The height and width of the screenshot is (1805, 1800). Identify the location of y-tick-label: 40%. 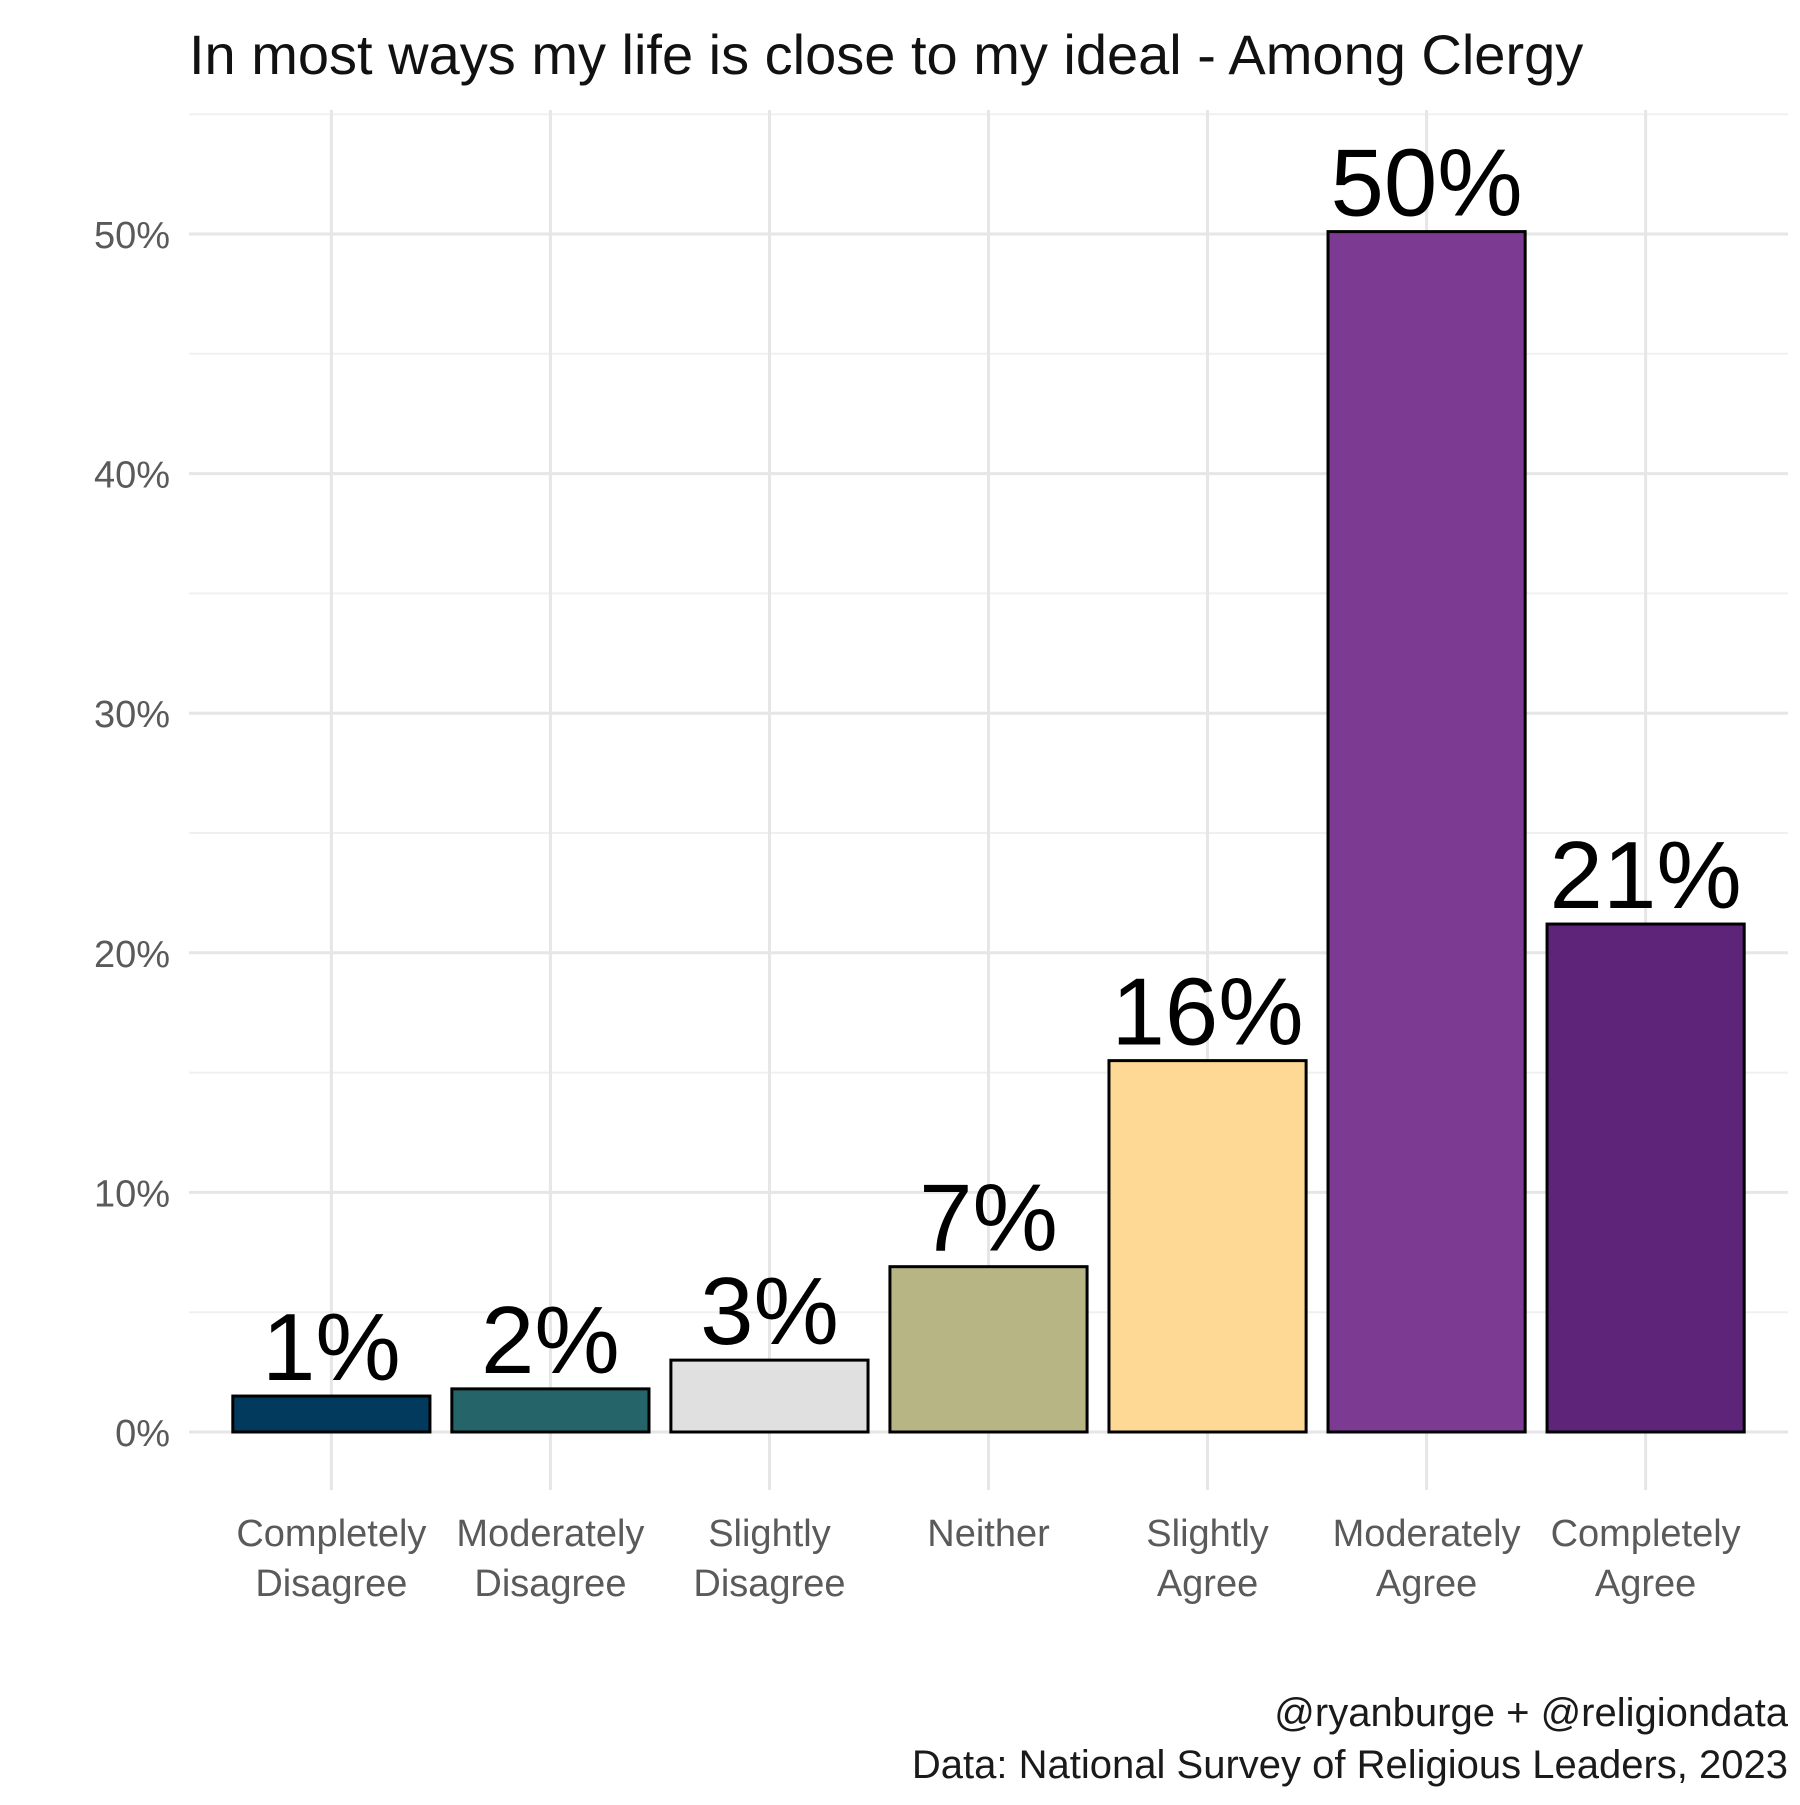
(132, 476).